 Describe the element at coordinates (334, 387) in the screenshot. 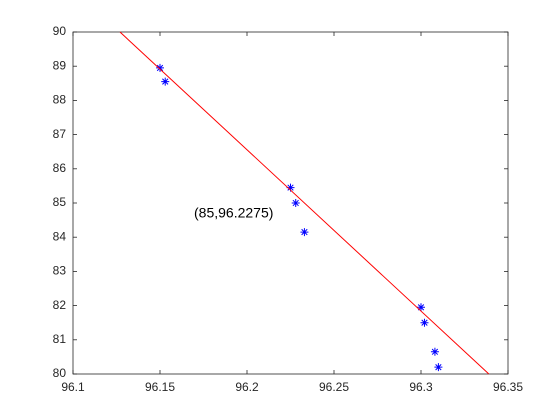

I see `x-tick-label: 96.25` at that location.